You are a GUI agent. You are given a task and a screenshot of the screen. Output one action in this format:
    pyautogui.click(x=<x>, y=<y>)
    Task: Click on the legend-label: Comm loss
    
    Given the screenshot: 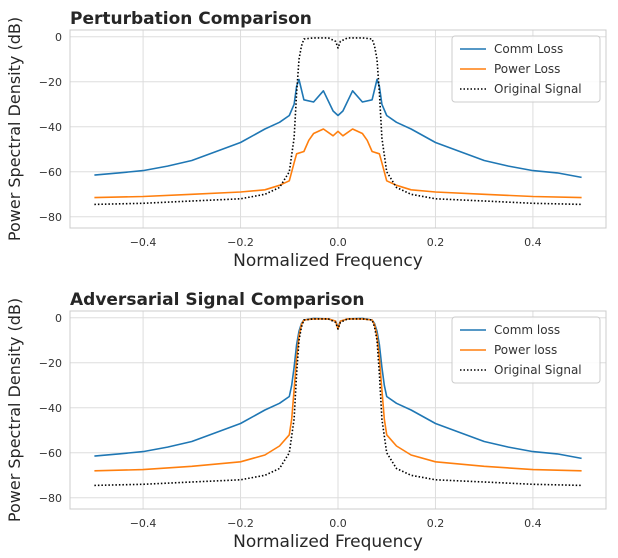 What is the action you would take?
    pyautogui.click(x=527, y=330)
    